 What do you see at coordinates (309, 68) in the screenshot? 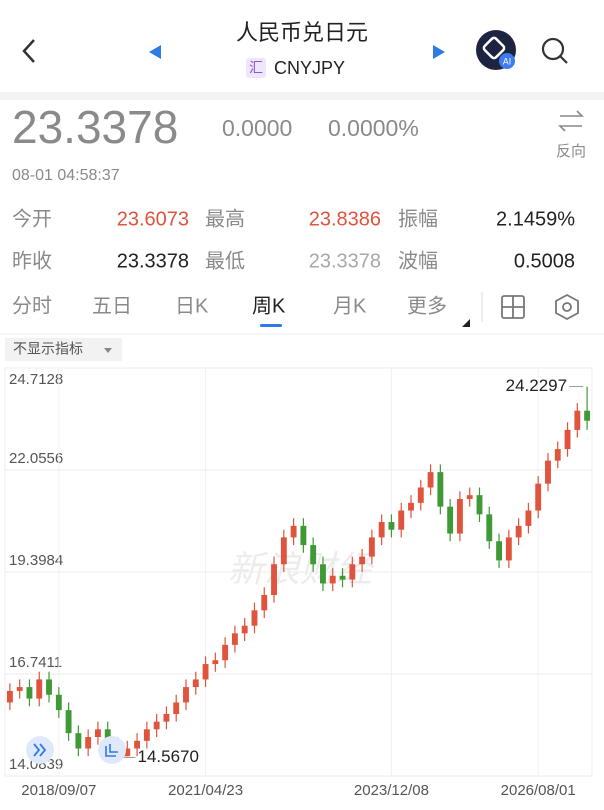
I see `symbol: CNYJPY` at bounding box center [309, 68].